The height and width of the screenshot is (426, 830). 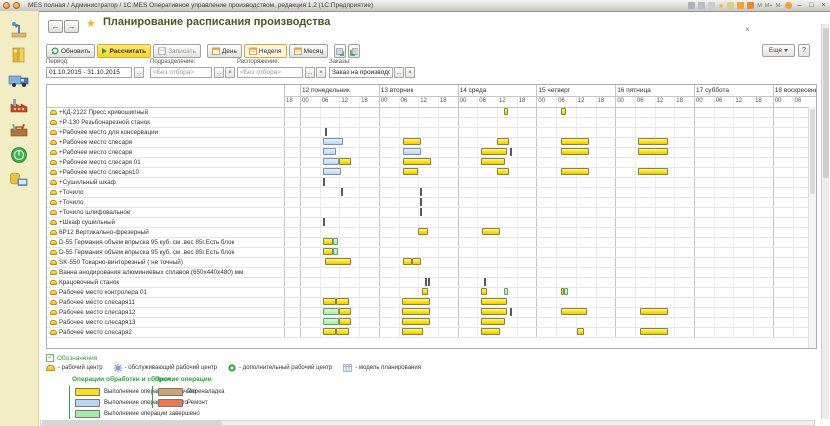 I want to click on links-icon, so click(x=731, y=5).